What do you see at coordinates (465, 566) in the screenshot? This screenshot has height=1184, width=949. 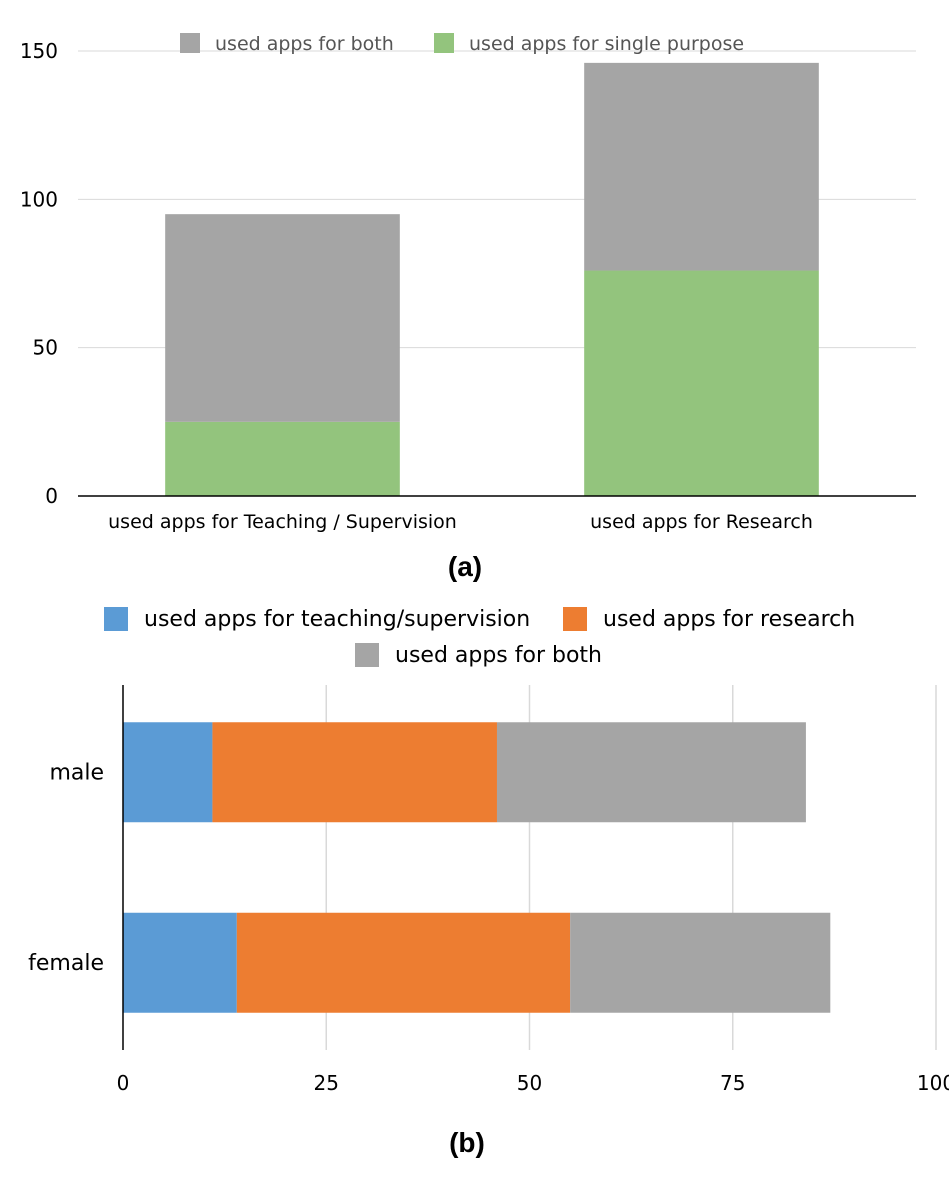 I see `panel-label-a: (a)` at bounding box center [465, 566].